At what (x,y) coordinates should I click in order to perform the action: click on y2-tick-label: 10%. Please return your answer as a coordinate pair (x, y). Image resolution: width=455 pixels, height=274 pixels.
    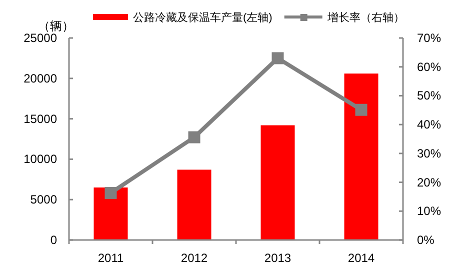
    Looking at the image, I should click on (429, 211).